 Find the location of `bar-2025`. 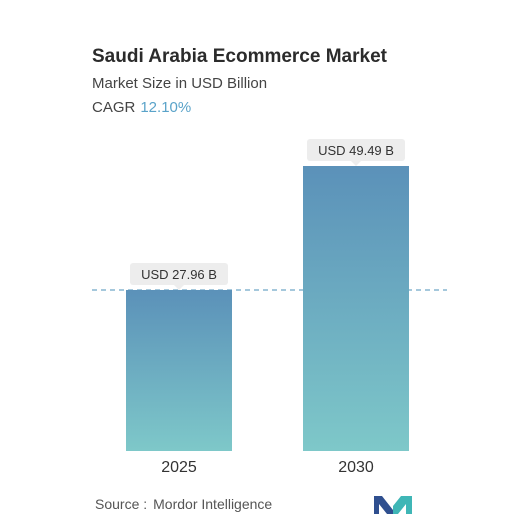

bar-2025 is located at coordinates (179, 370).